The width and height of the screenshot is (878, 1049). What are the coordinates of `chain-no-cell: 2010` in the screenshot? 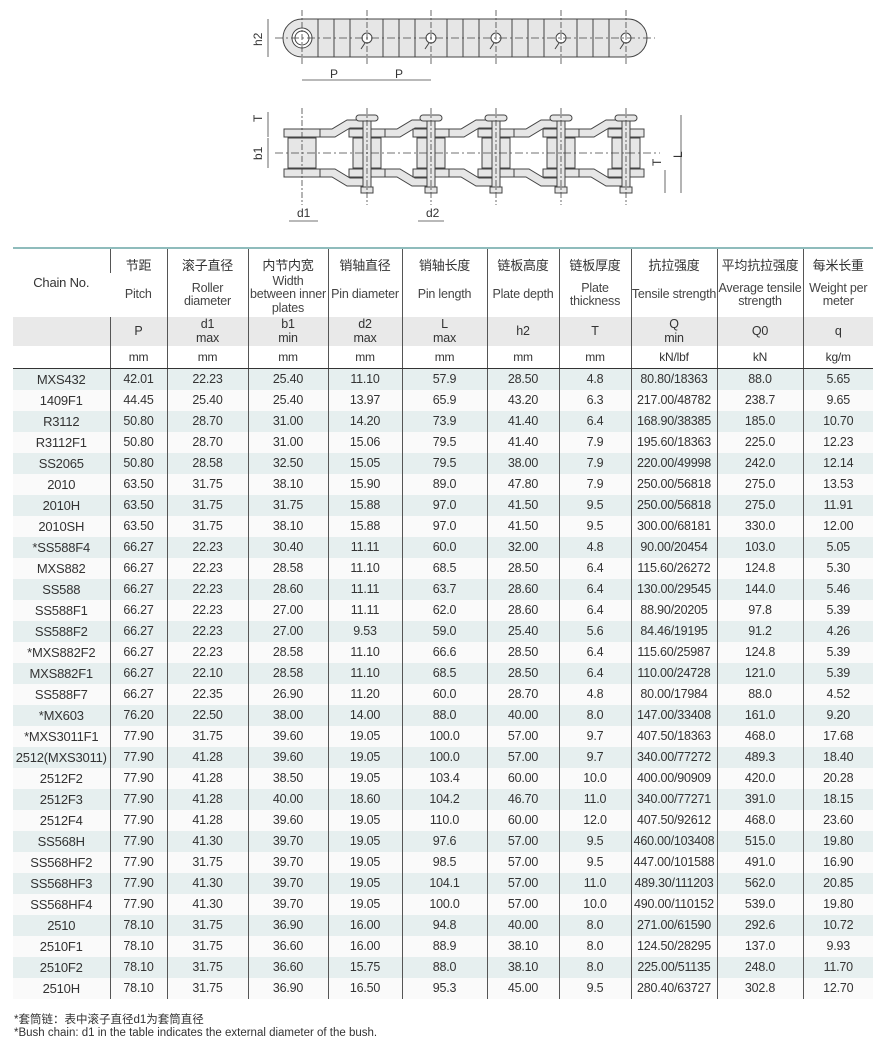 It's located at (61, 484).